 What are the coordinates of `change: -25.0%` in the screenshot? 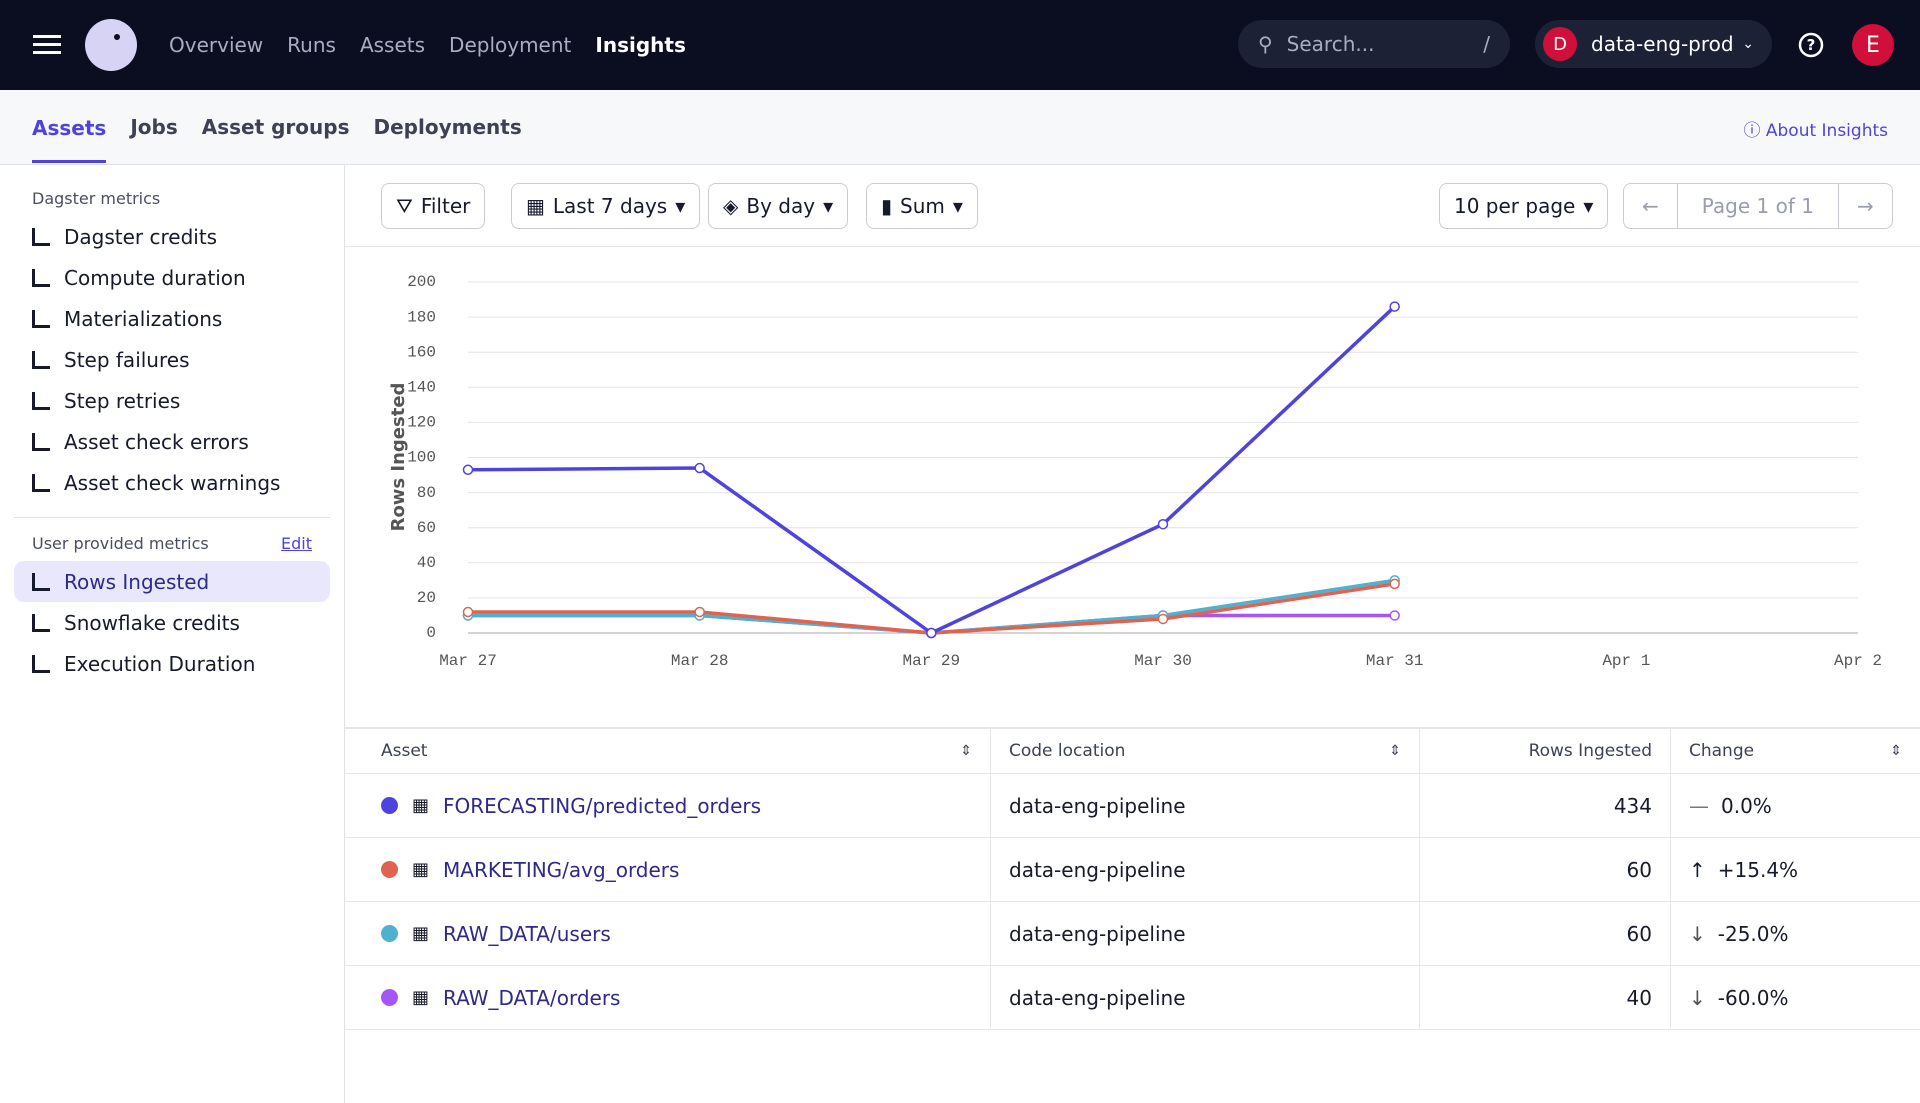 It's located at (1753, 933).